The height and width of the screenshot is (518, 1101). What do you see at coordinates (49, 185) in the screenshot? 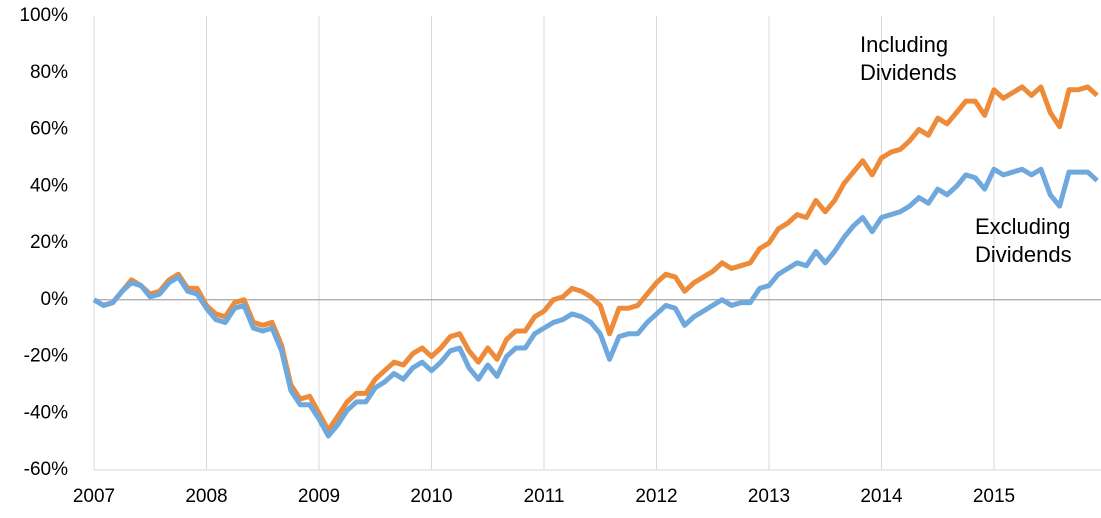
I see `y-tick-label: 40%` at bounding box center [49, 185].